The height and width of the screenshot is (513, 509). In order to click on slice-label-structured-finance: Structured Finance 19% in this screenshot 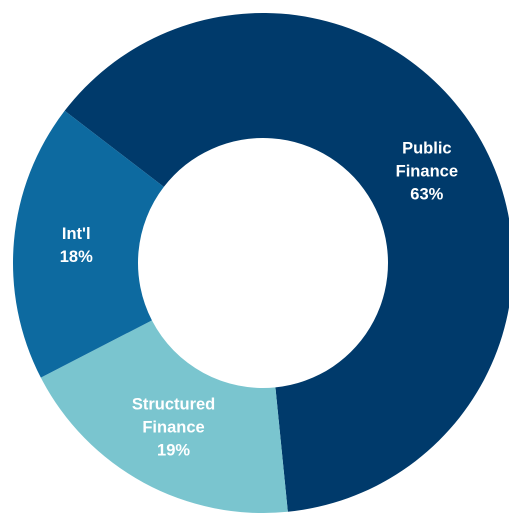, I will do `click(173, 427)`.